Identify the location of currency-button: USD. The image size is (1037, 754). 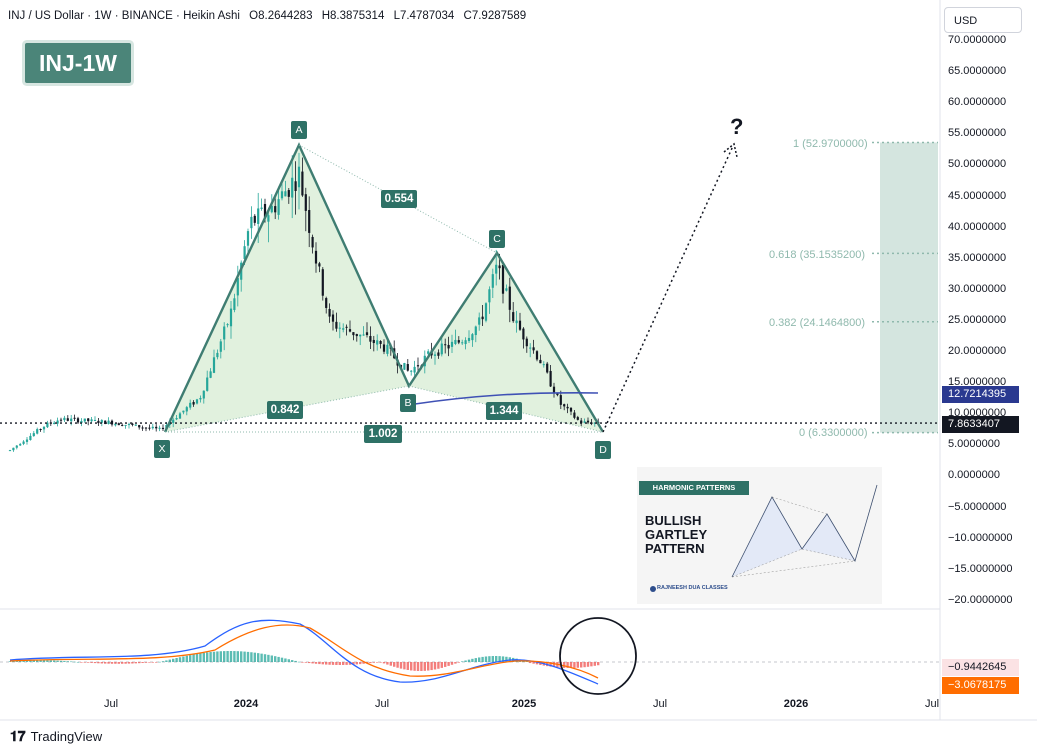
(983, 20).